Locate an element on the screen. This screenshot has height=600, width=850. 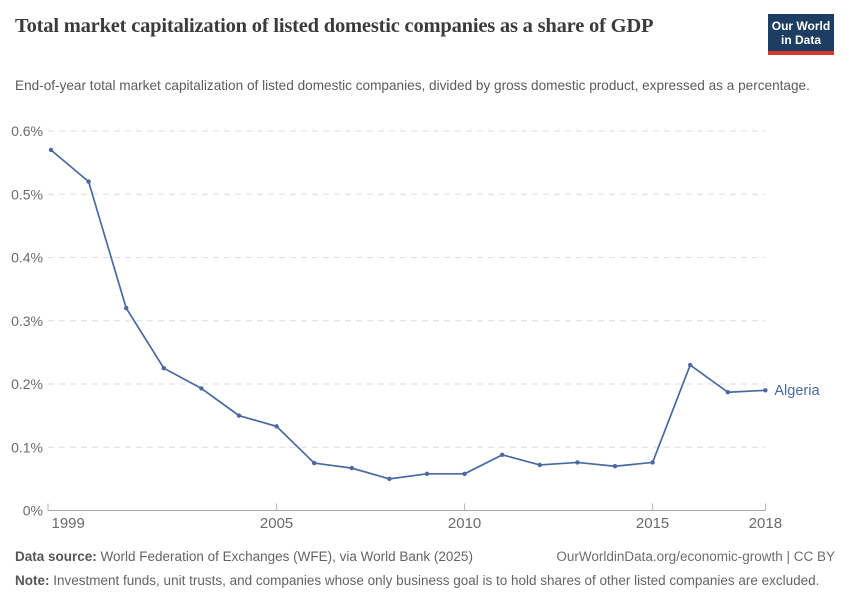
x-tick-label: 2015 is located at coordinates (652, 523).